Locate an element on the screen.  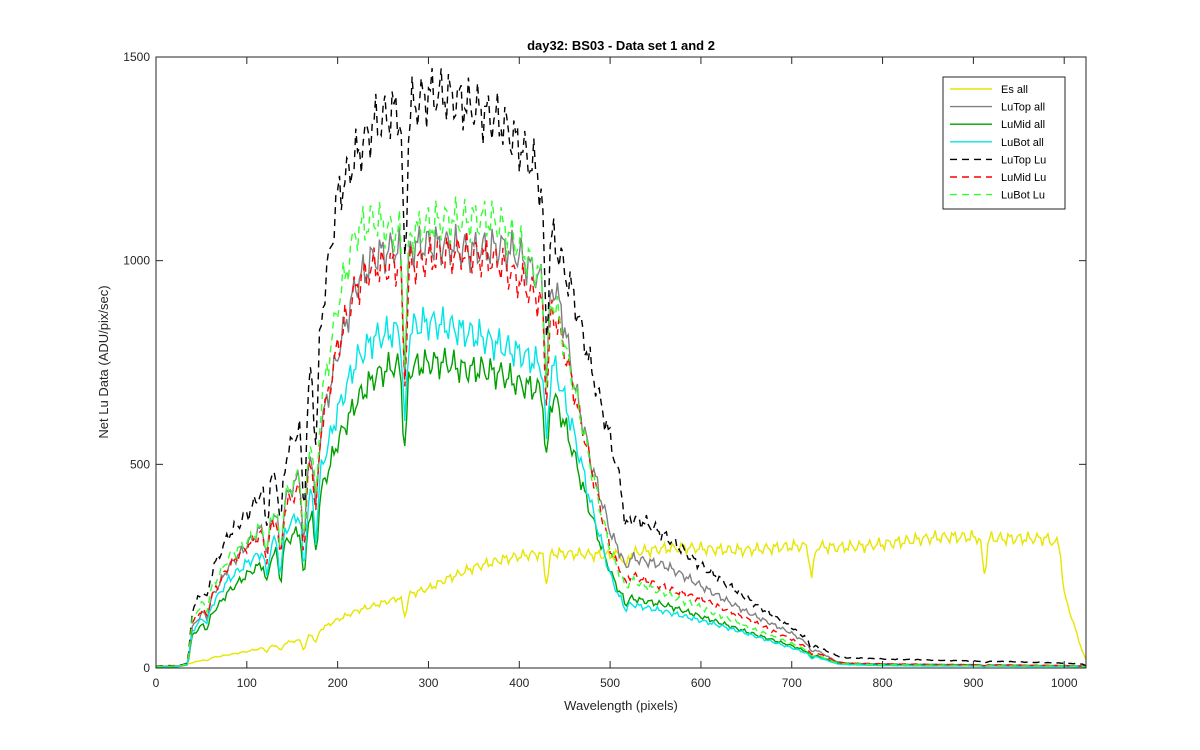
legend-label-1: Es all is located at coordinates (1014, 90).